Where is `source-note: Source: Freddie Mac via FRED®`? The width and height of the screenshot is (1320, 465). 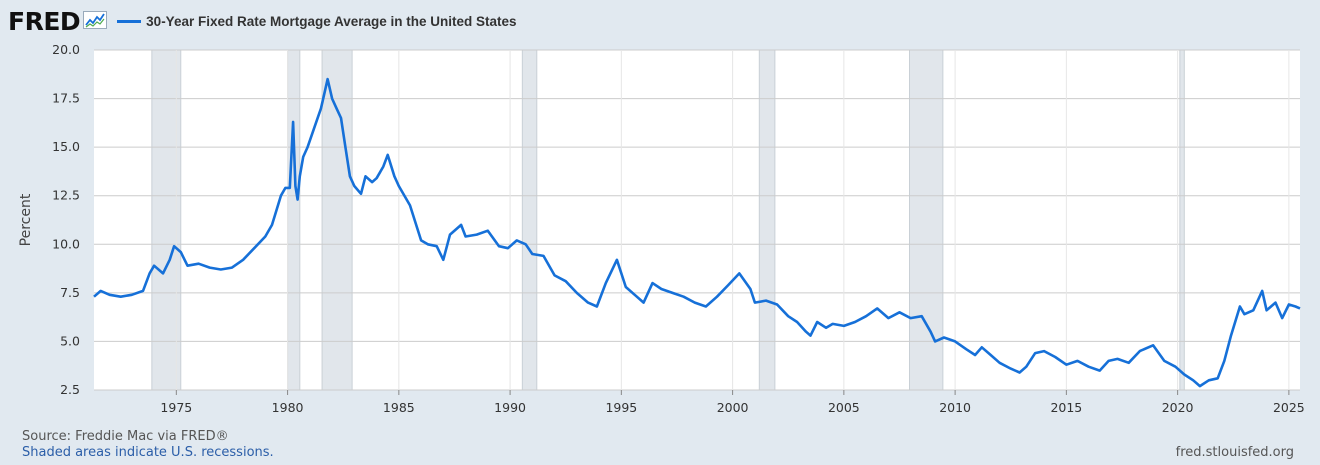
source-note: Source: Freddie Mac via FRED® is located at coordinates (125, 436).